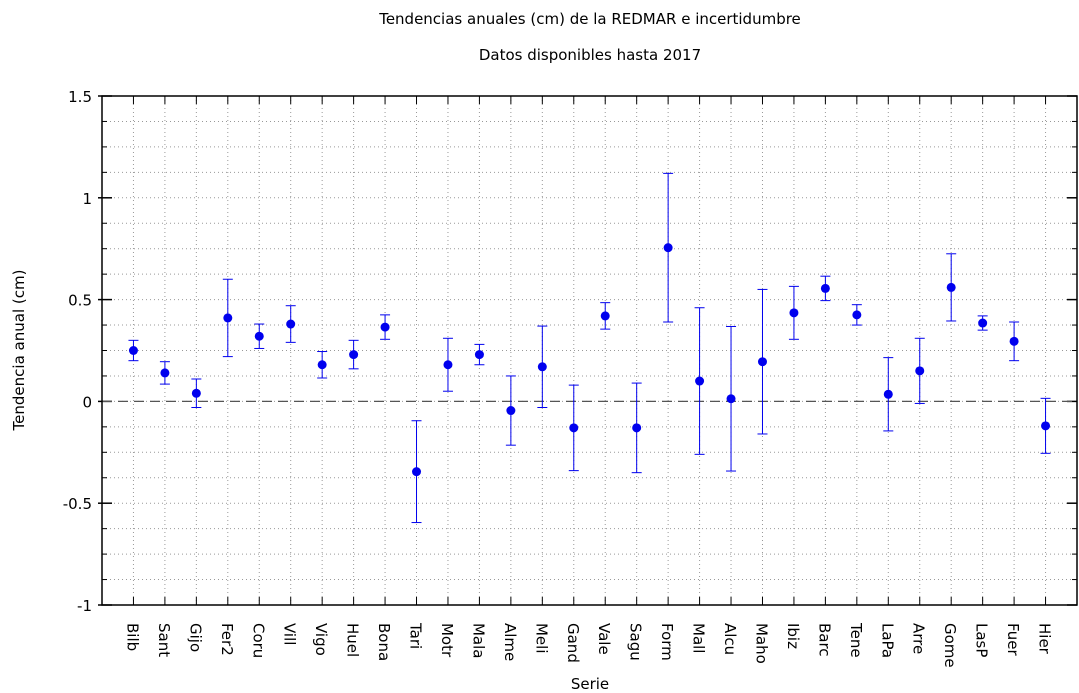 The width and height of the screenshot is (1079, 693). I want to click on x-tick-label: LaPa, so click(887, 640).